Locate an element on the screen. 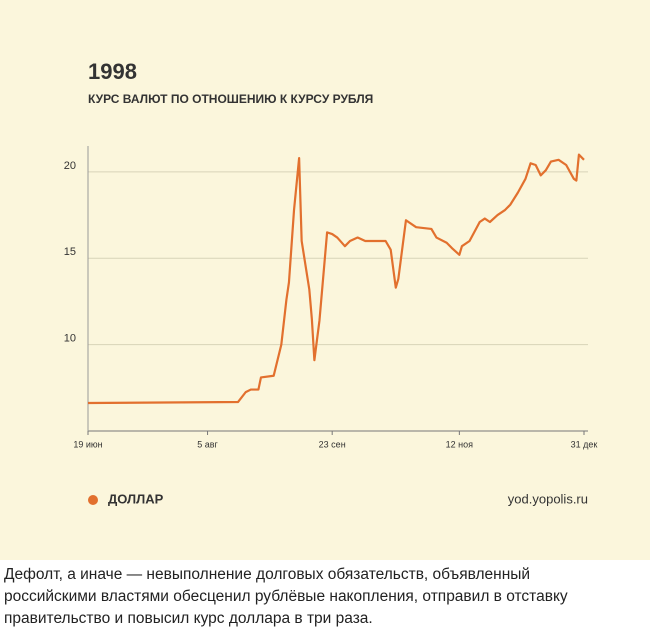  x-tick-label: 19 июн is located at coordinates (87, 444).